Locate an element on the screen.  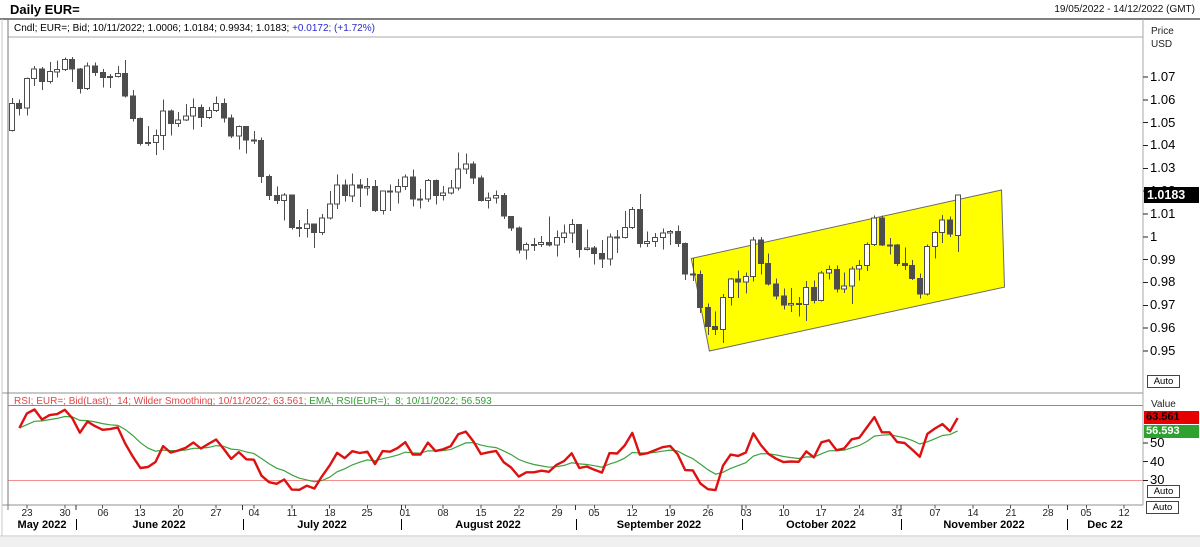
value-tick-label: 50 is located at coordinates (1157, 442).